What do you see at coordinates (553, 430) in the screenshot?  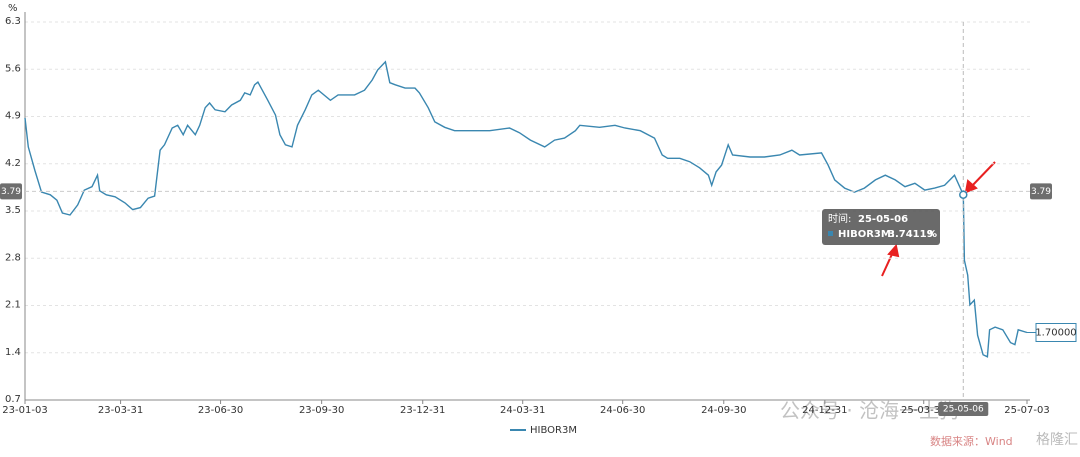 I see `legend-label: HIBOR3M` at bounding box center [553, 430].